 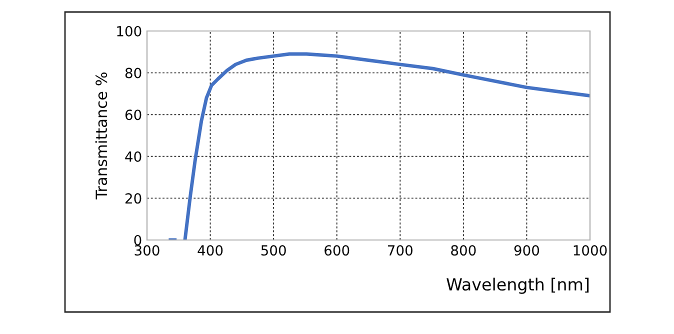 I want to click on y-tick-label: 80, so click(x=133, y=73).